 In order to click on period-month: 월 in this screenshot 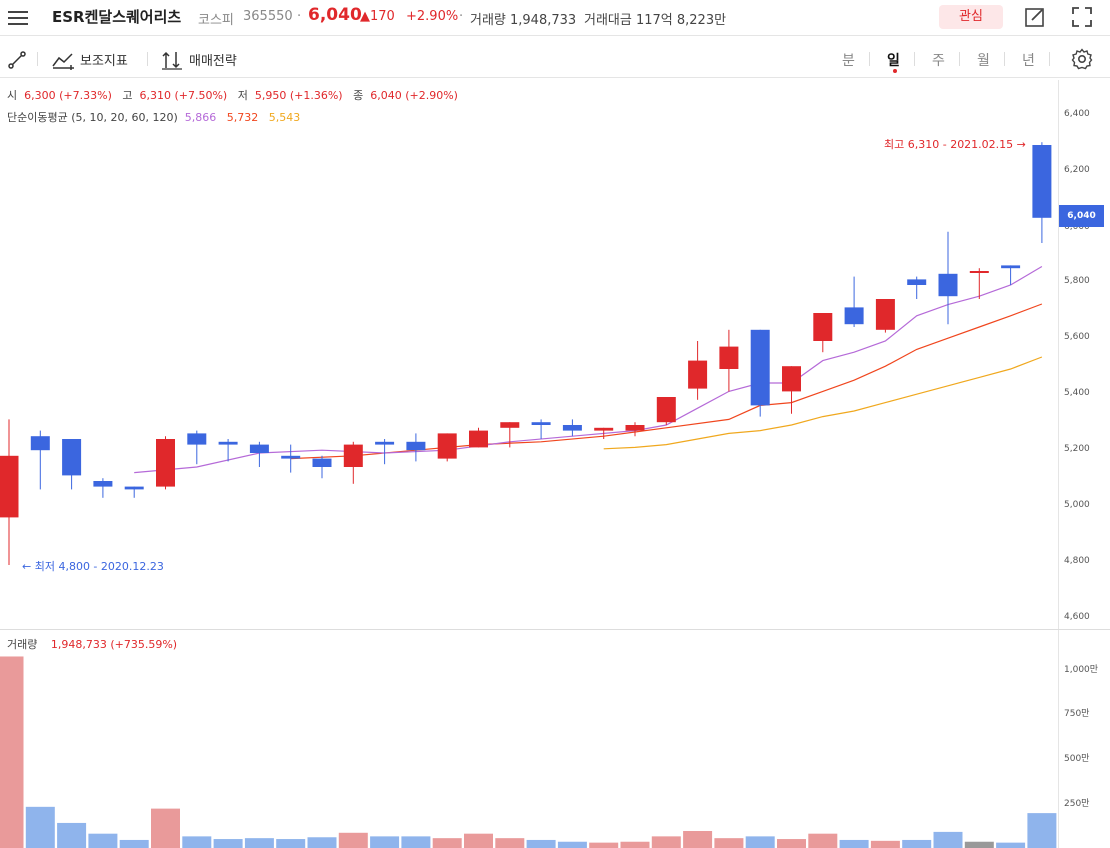, I will do `click(983, 61)`.